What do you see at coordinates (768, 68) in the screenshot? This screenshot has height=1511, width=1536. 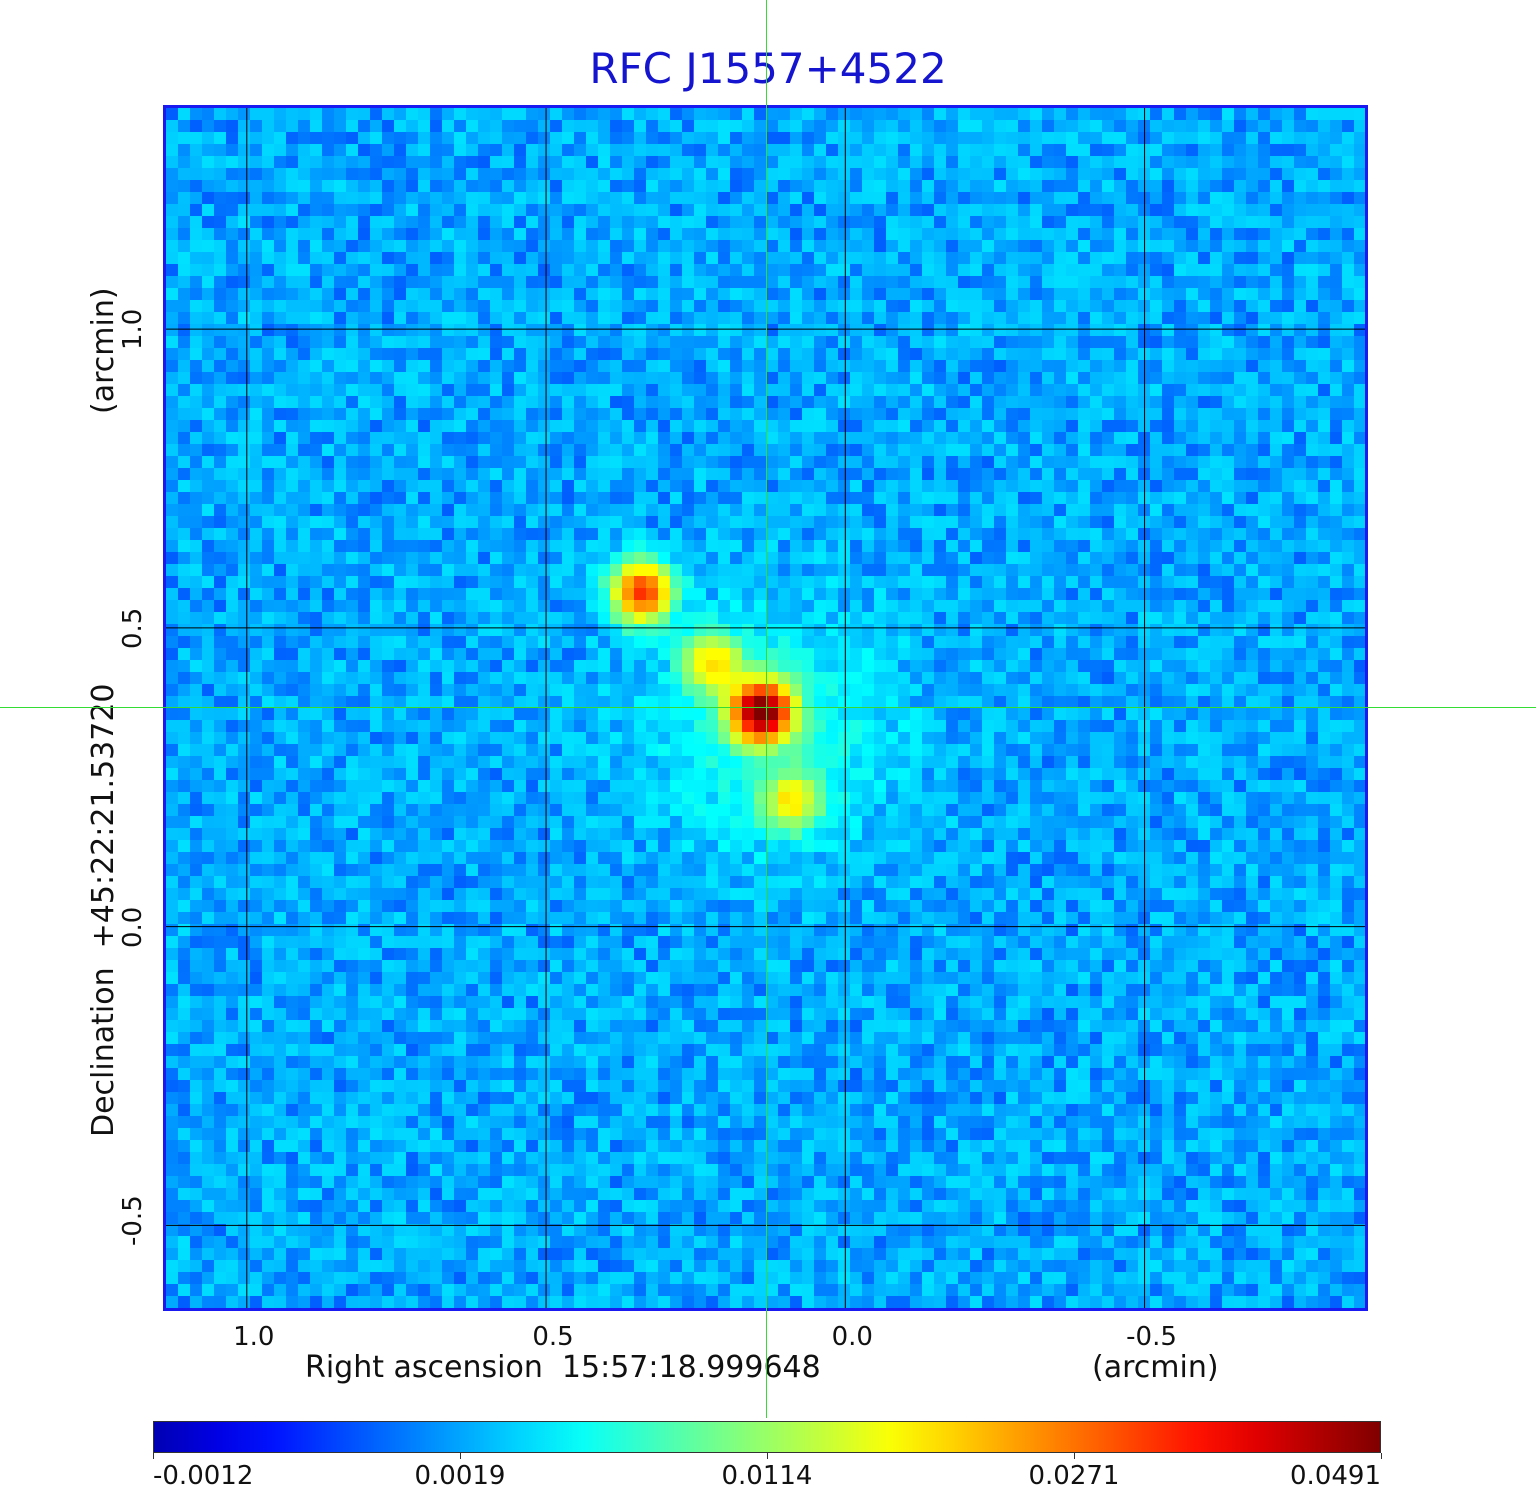 I see `chart-title: RFC J1557+4522` at bounding box center [768, 68].